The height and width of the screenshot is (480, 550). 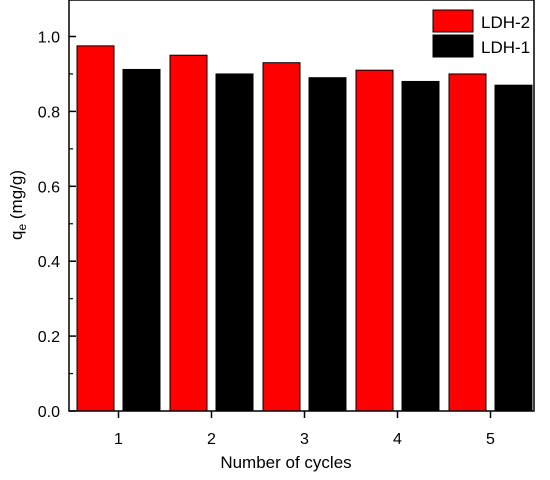 What do you see at coordinates (505, 47) in the screenshot?
I see `legend-label-ldh-1: LDH-1` at bounding box center [505, 47].